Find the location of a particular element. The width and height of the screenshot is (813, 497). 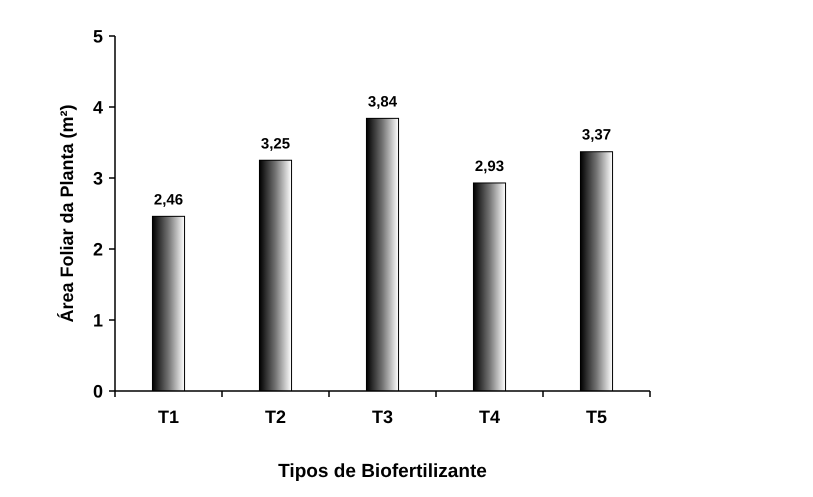

data-label: 3,25 is located at coordinates (275, 143).